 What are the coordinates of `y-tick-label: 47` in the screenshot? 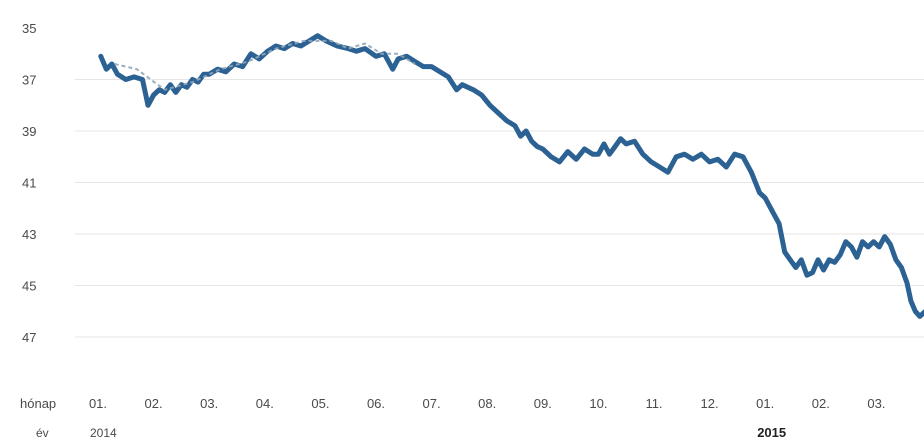 It's located at (29, 337).